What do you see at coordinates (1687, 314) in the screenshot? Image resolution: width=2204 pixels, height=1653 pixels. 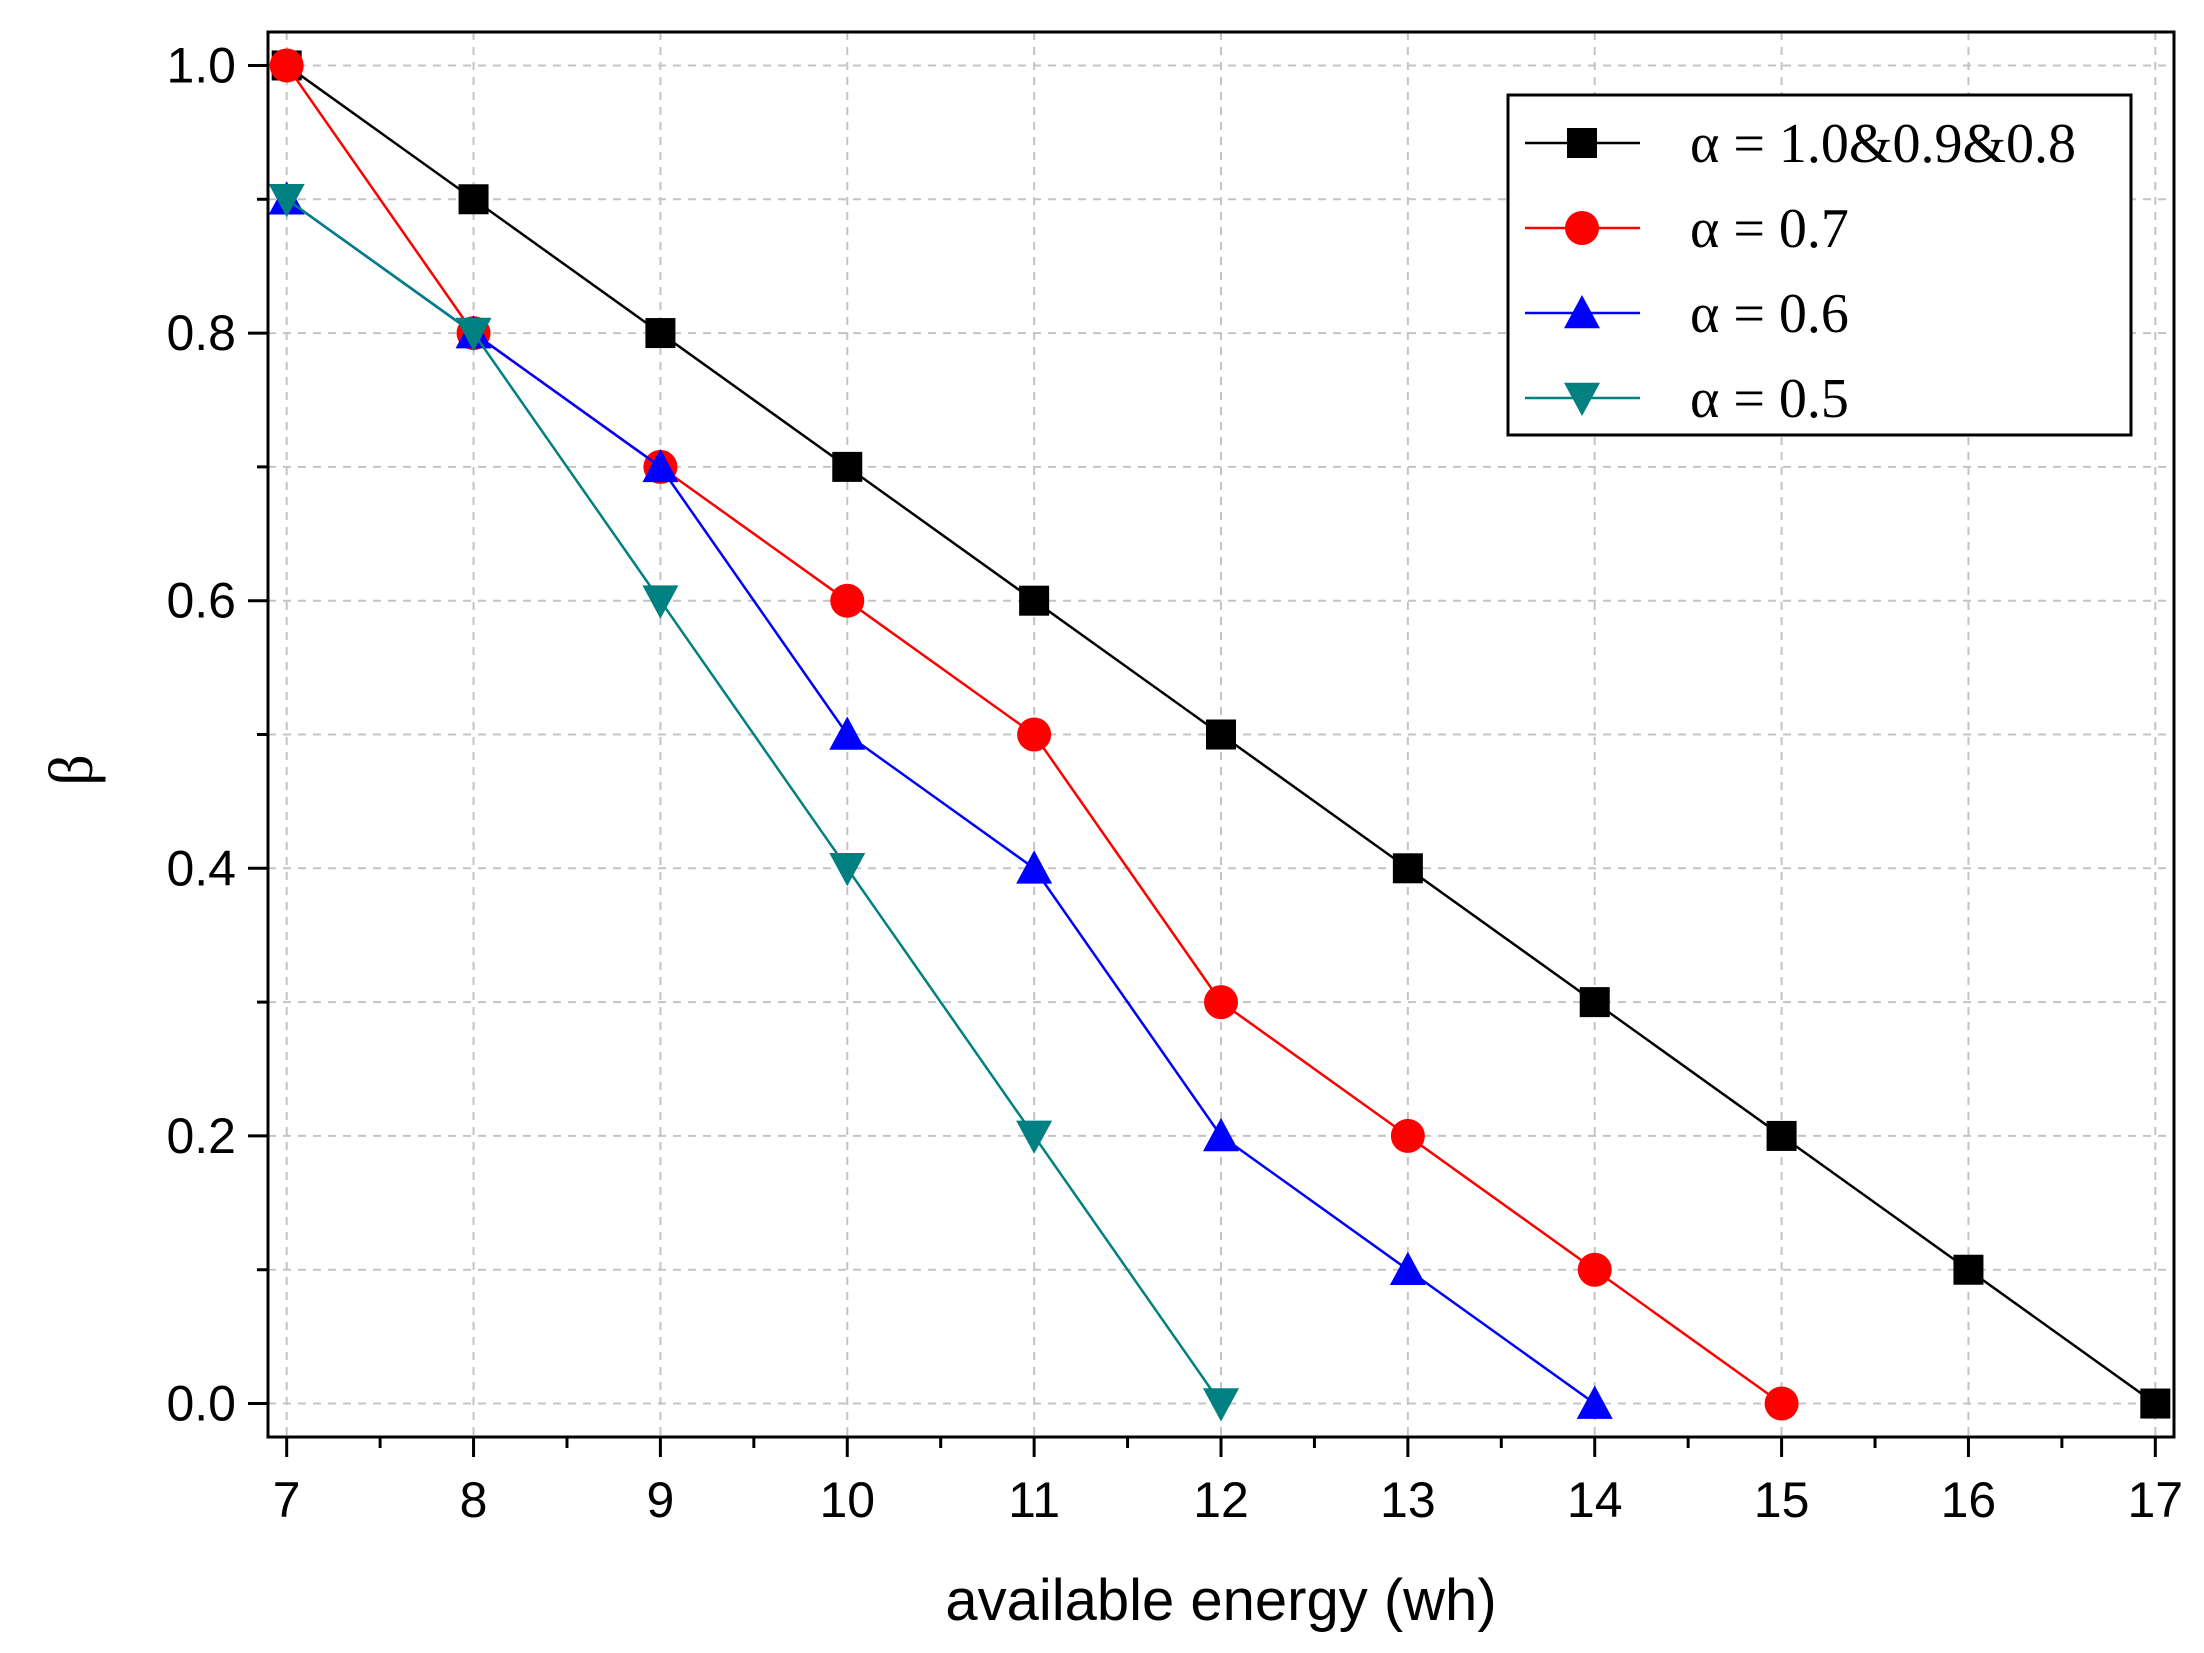 I see `legend-entry: α = 0.6` at bounding box center [1687, 314].